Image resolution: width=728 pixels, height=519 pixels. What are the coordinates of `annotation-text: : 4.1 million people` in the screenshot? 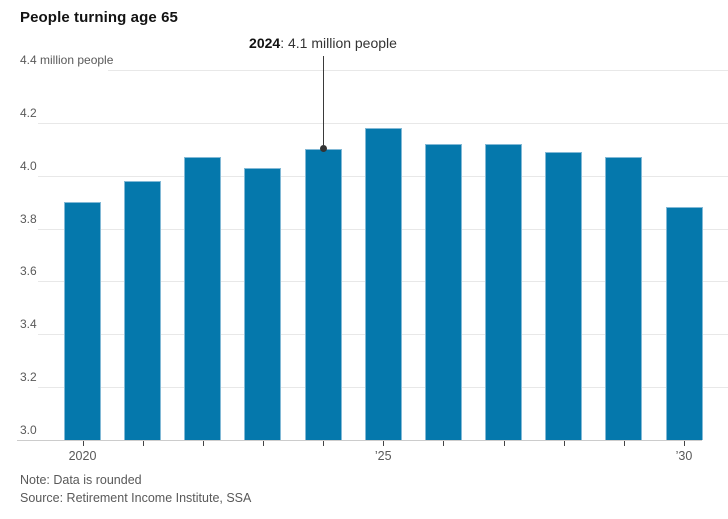 It's located at (338, 43).